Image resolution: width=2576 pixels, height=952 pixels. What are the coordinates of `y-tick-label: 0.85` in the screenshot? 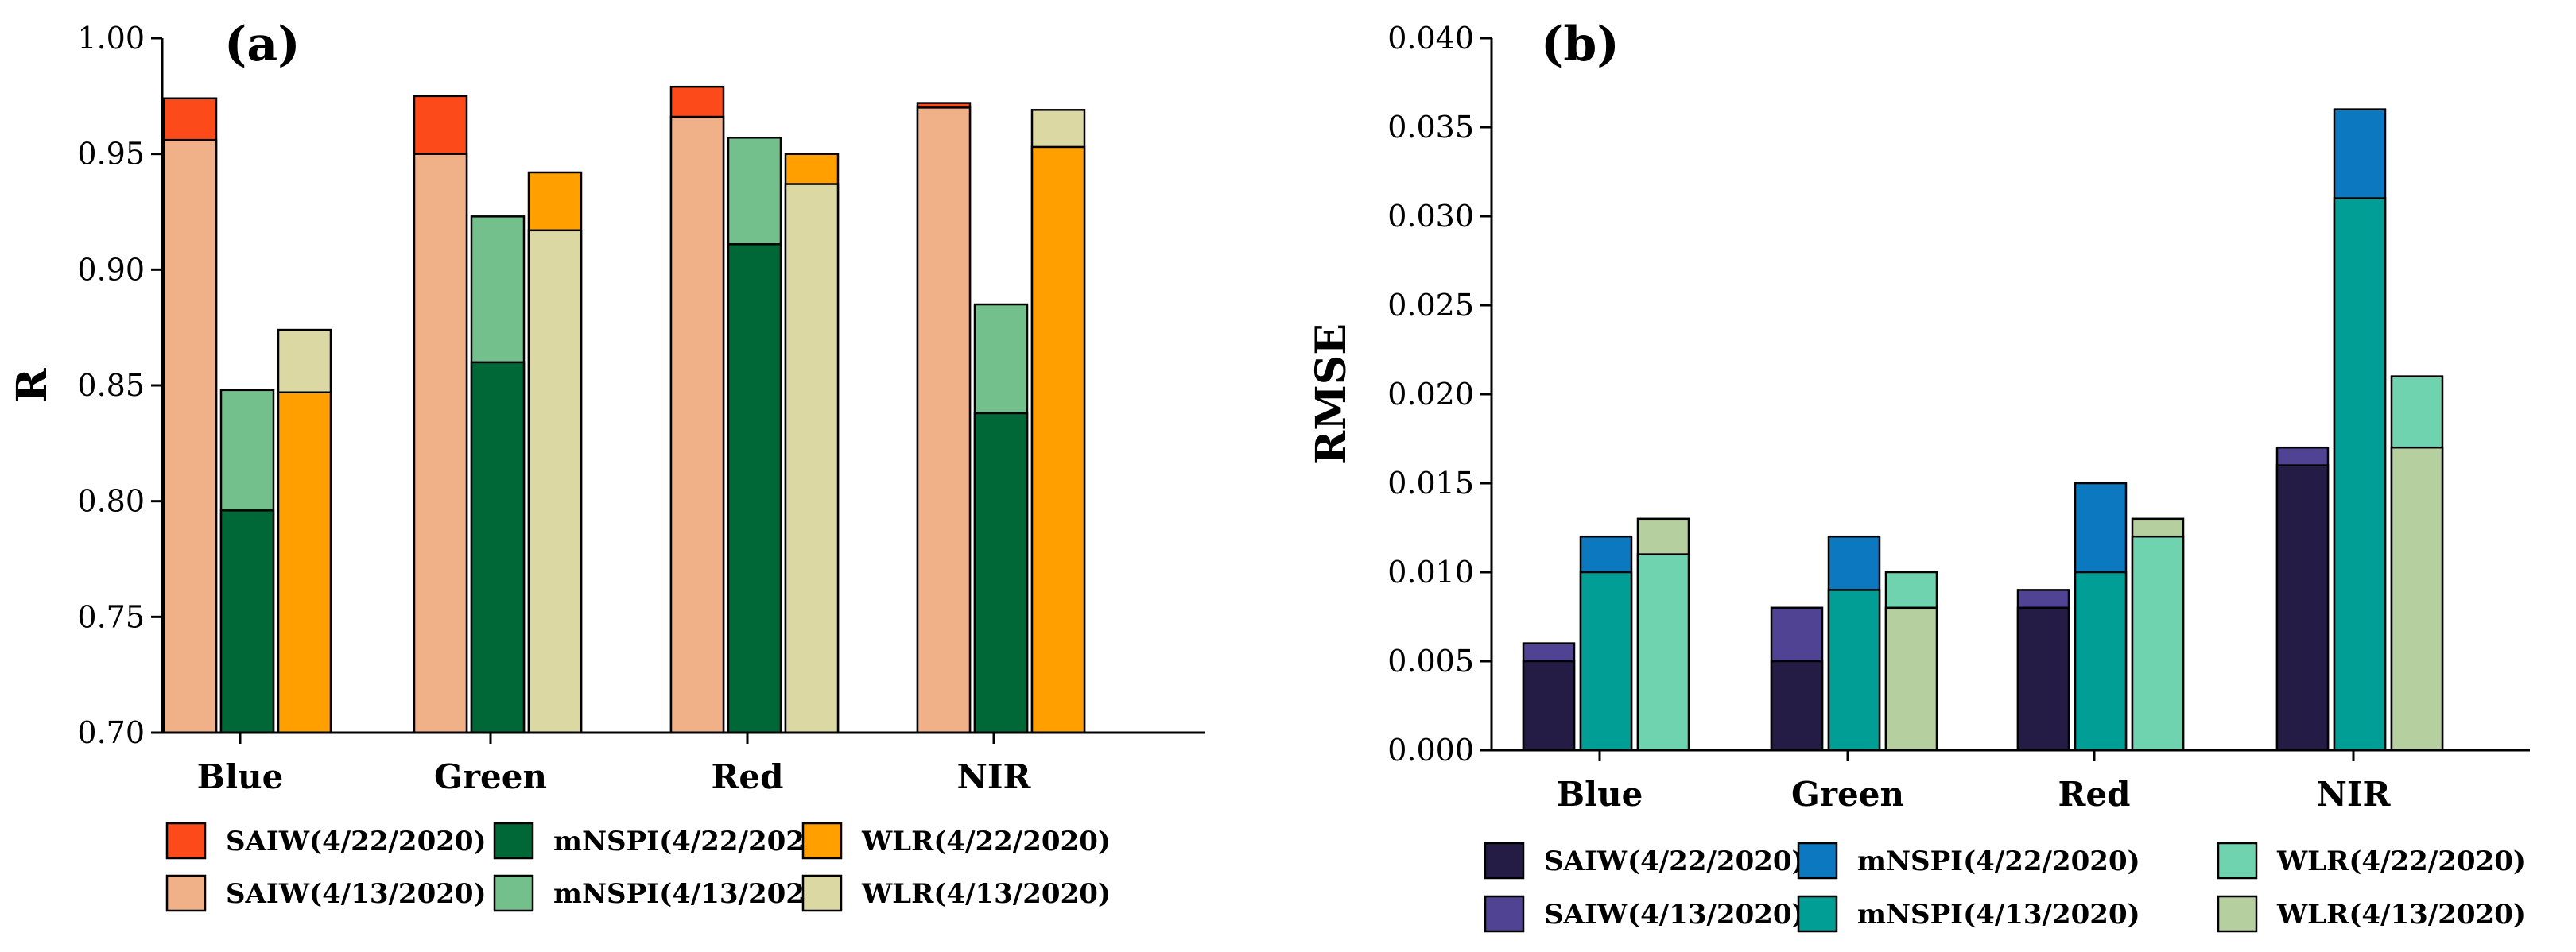 It's located at (111, 385).